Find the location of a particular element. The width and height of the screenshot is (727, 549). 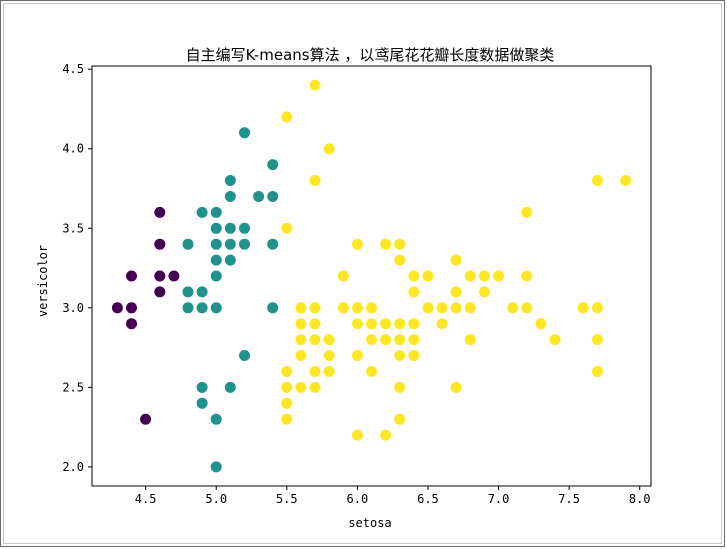

y-tick-label: 2.5 is located at coordinates (73, 387).